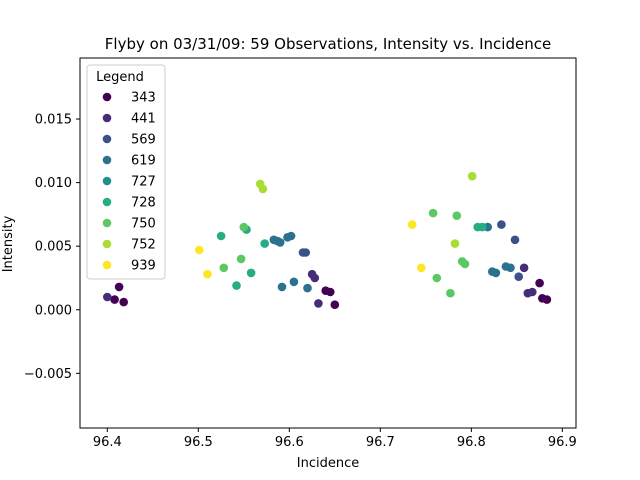 The height and width of the screenshot is (480, 640). Describe the element at coordinates (143, 98) in the screenshot. I see `legend-label: 343` at that location.